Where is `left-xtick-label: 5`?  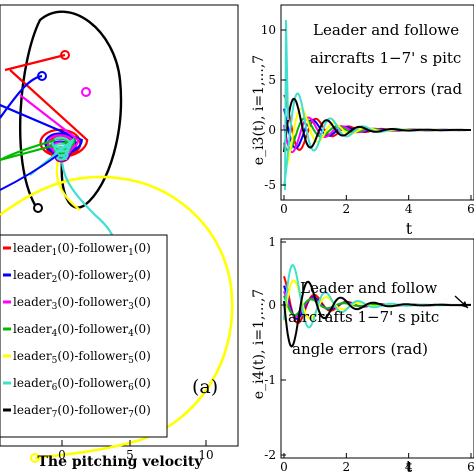 left-xtick-label: 5 is located at coordinates (130, 455).